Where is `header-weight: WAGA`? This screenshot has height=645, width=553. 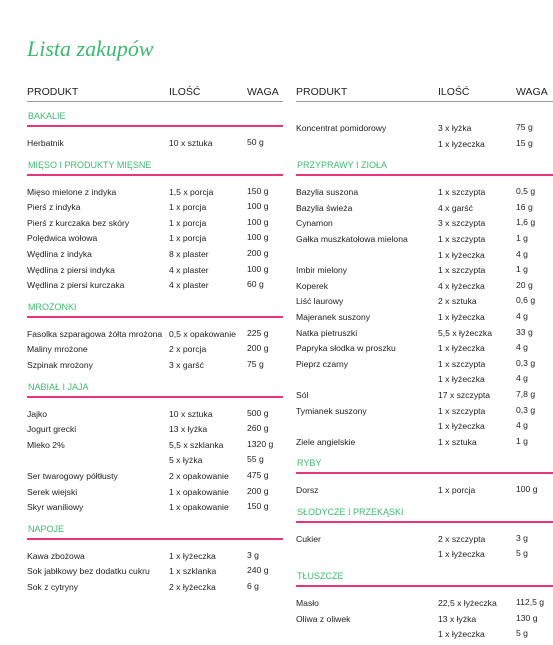
header-weight: WAGA is located at coordinates (532, 92).